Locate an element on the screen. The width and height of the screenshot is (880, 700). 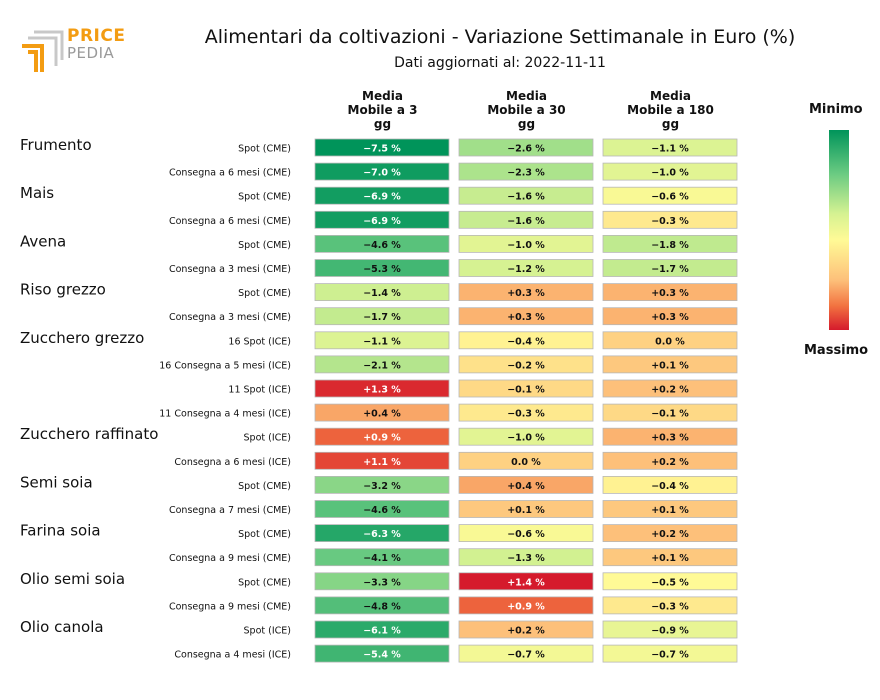
row-label: 11 Spot (ICE) is located at coordinates (259, 390).